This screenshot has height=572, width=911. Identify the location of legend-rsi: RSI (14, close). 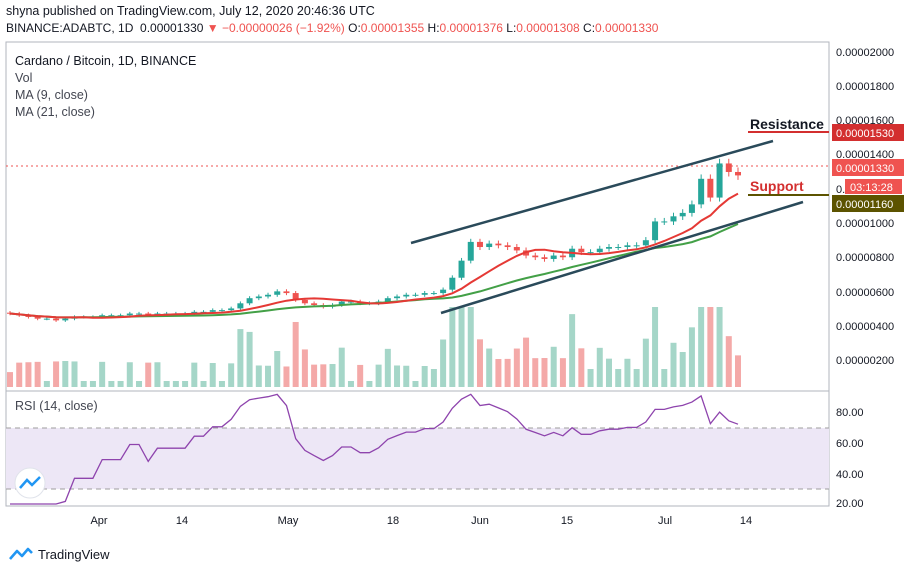
(56, 406).